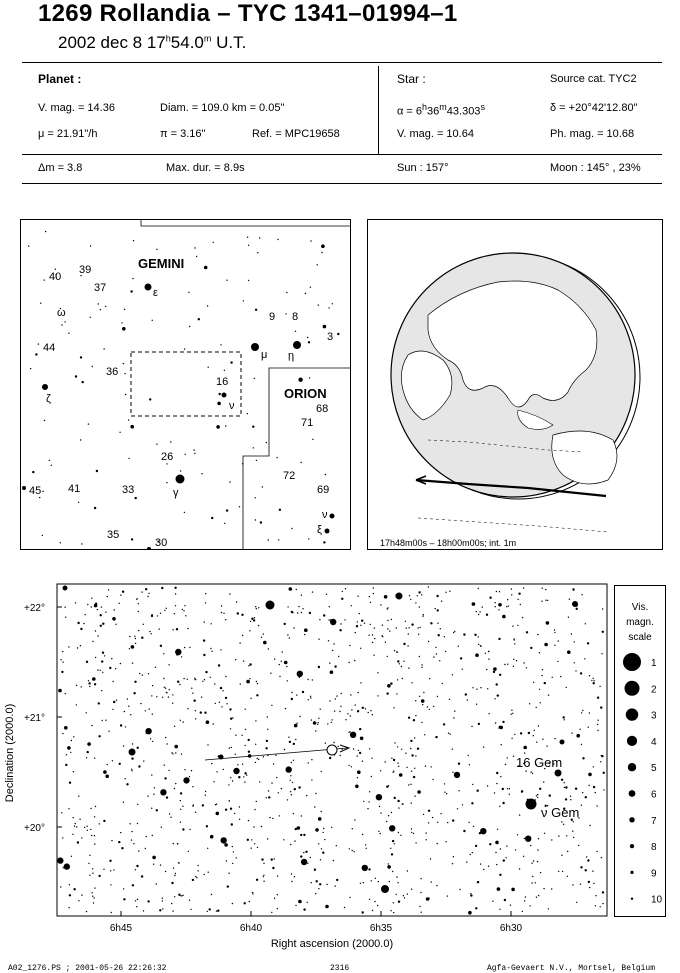  Describe the element at coordinates (423, 168) in the screenshot. I see `sun-elongation: Sun : 157°` at that location.